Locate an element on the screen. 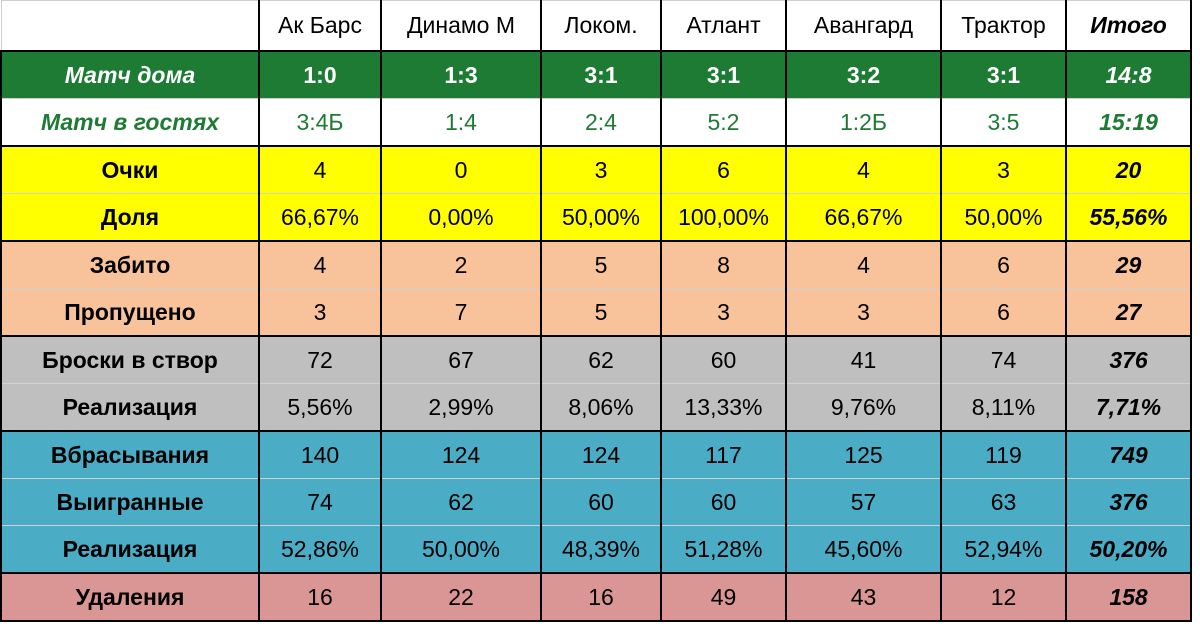 The image size is (1200, 630). cell: 117 is located at coordinates (723, 454).